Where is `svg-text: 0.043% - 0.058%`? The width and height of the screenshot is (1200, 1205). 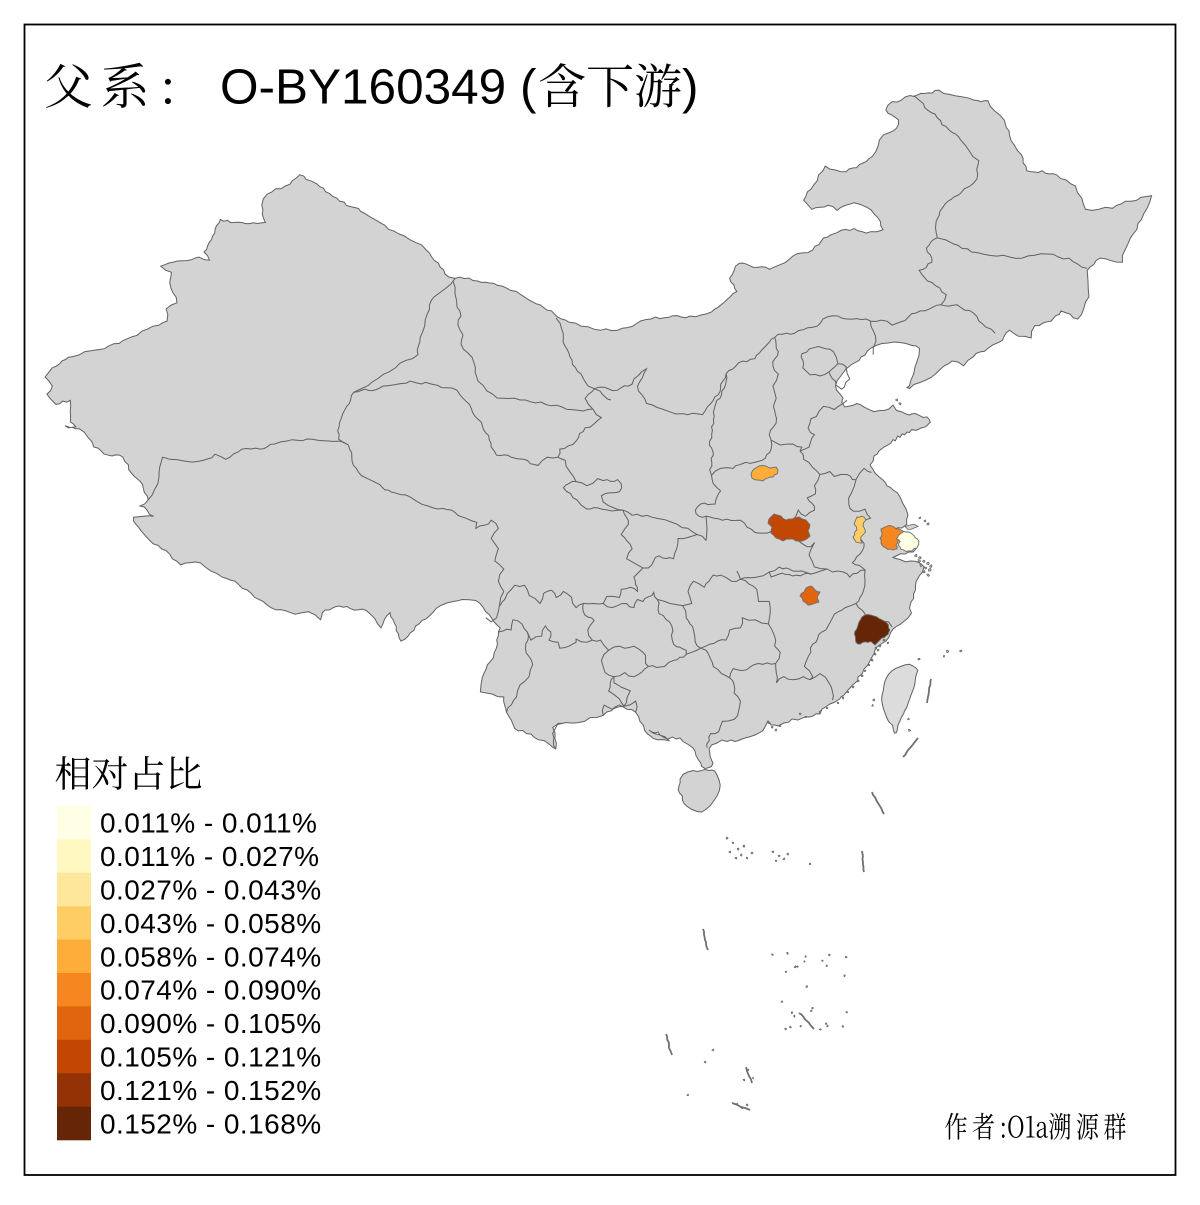
svg-text: 0.043% - 0.058% is located at coordinates (211, 923).